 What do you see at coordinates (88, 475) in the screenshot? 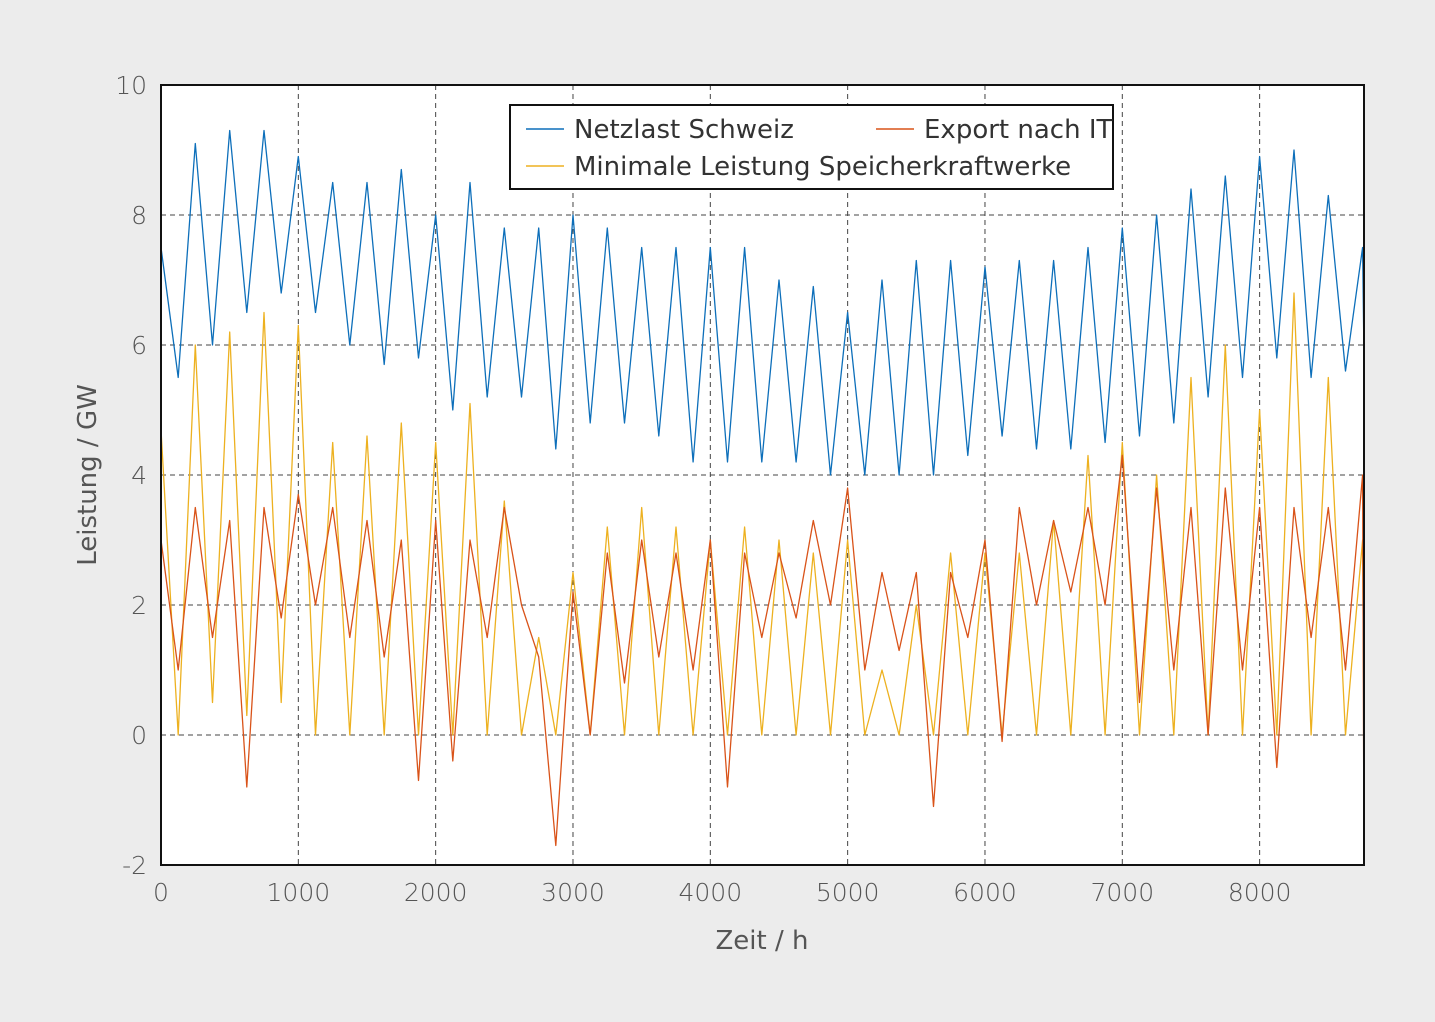
I see `y-axis-label: Leistung / GW` at bounding box center [88, 475].